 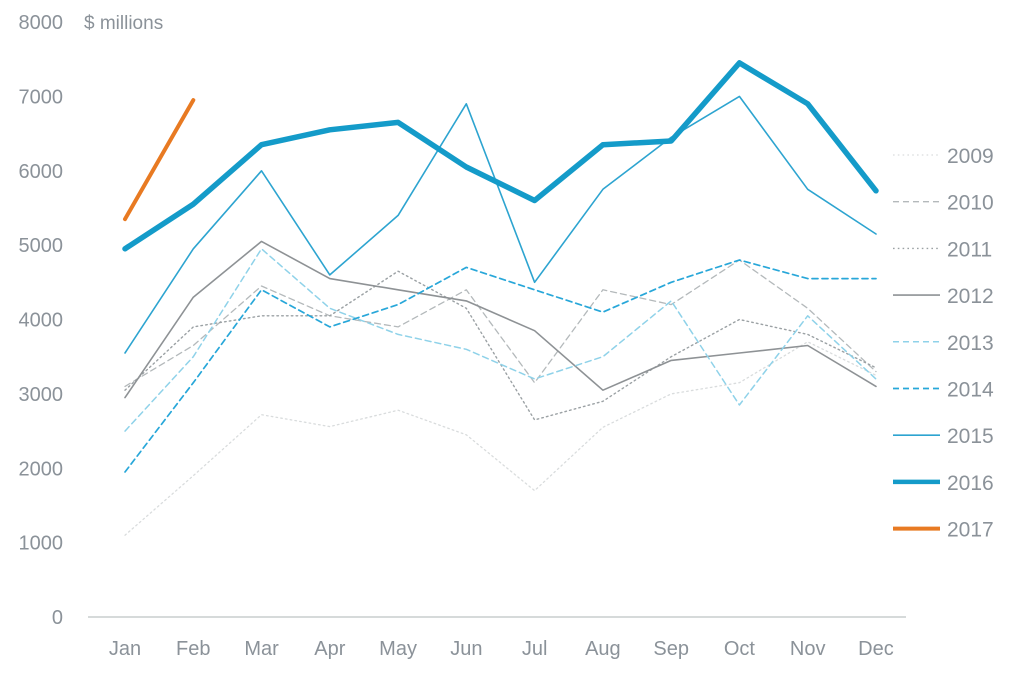 What do you see at coordinates (970, 343) in the screenshot?
I see `legend-label-2013: 2013` at bounding box center [970, 343].